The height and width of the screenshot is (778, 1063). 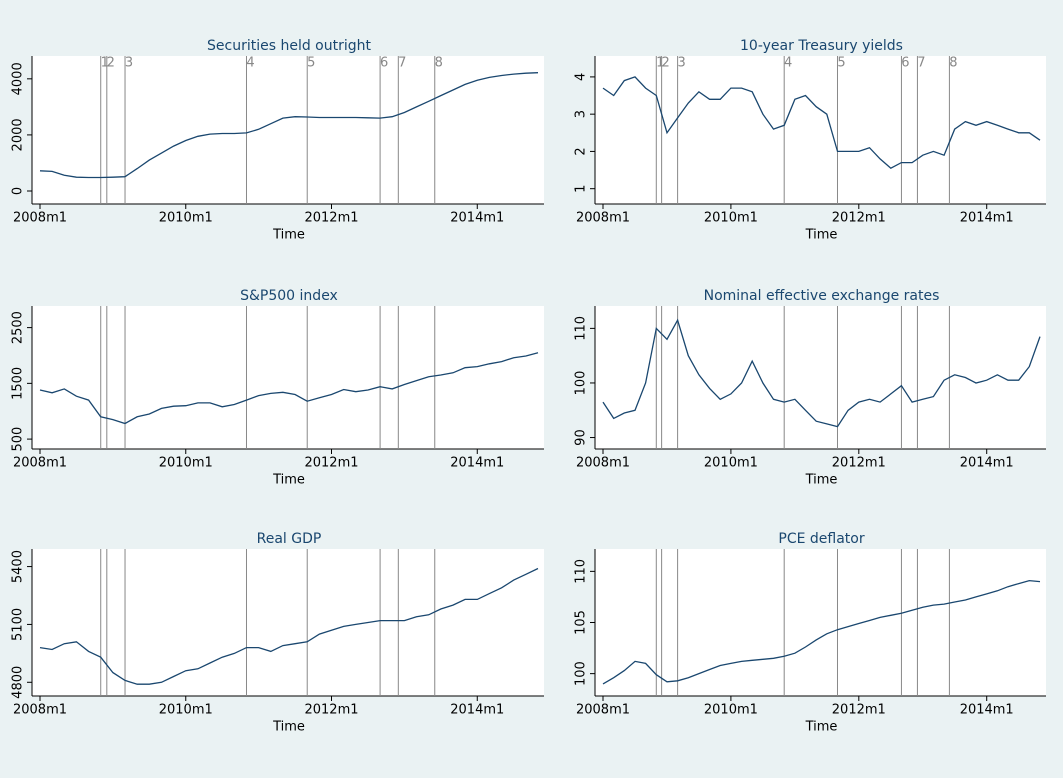 What do you see at coordinates (581, 437) in the screenshot?
I see `y-tick-label: 90` at bounding box center [581, 437].